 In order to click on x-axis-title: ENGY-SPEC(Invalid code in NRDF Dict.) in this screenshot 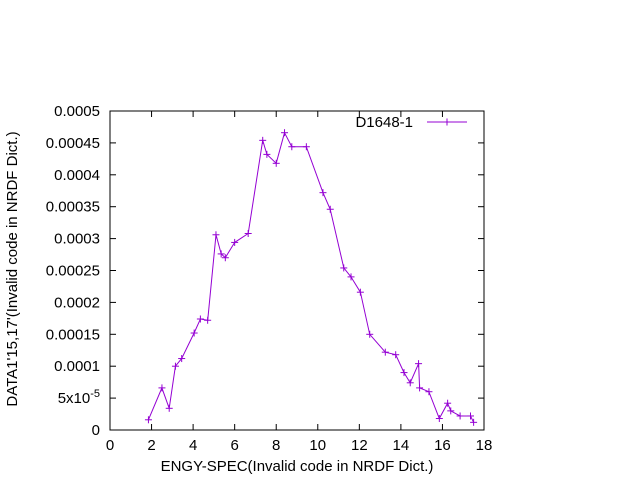, I will do `click(297, 466)`.